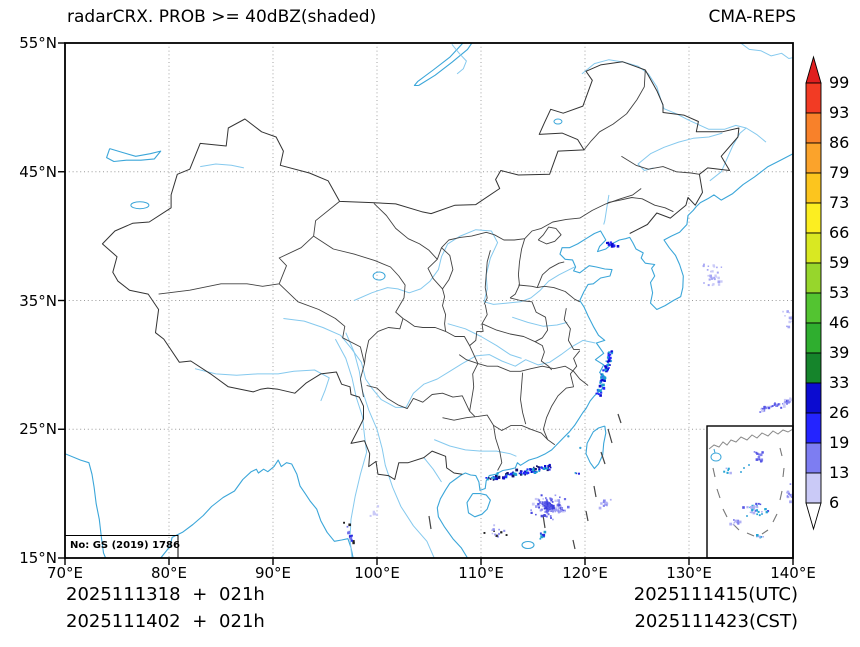 Image resolution: width=860 pixels, height=647 pixels. Describe the element at coordinates (839, 172) in the screenshot. I see `colorbar-tick-label: 79` at that location.